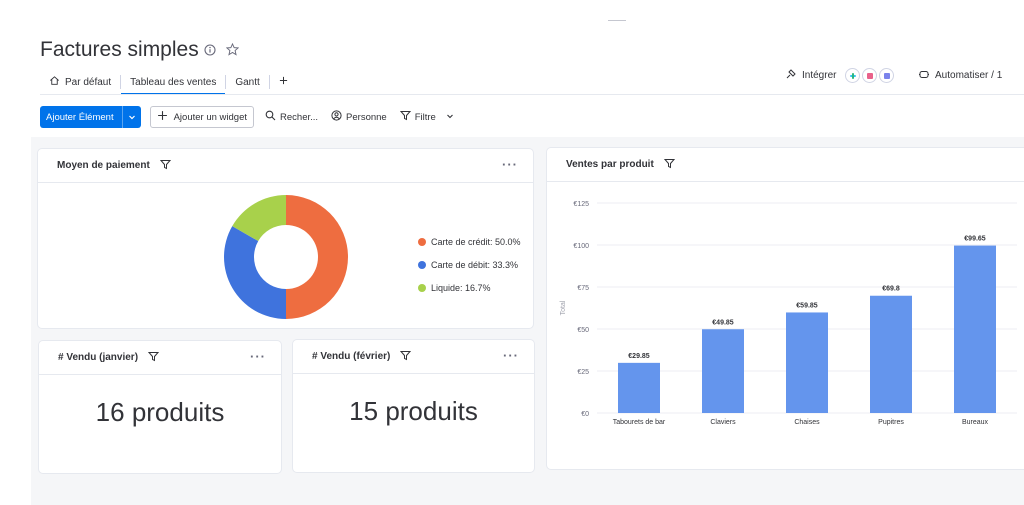 Image resolution: width=1024 pixels, height=505 pixels. What do you see at coordinates (532, 94) in the screenshot?
I see `tabs-divider` at bounding box center [532, 94].